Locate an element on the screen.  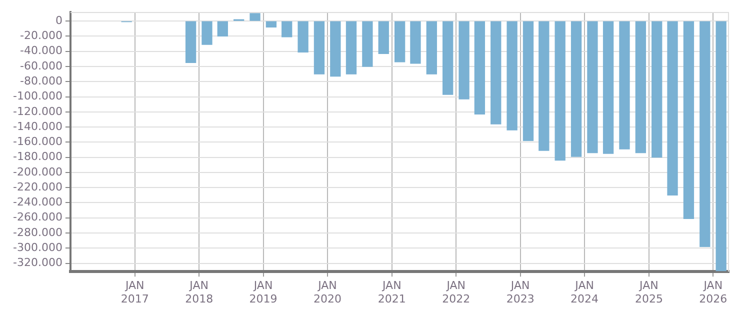
x-tick-label: JAN 2022 is located at coordinates (456, 292).